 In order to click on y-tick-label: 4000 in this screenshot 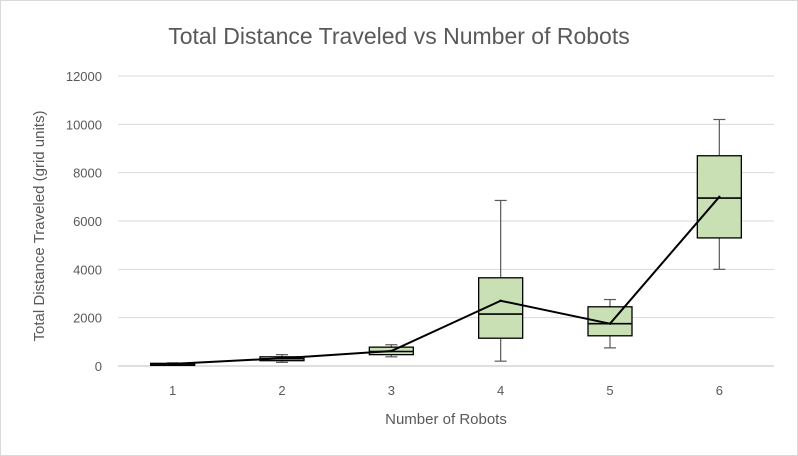, I will do `click(87, 269)`.